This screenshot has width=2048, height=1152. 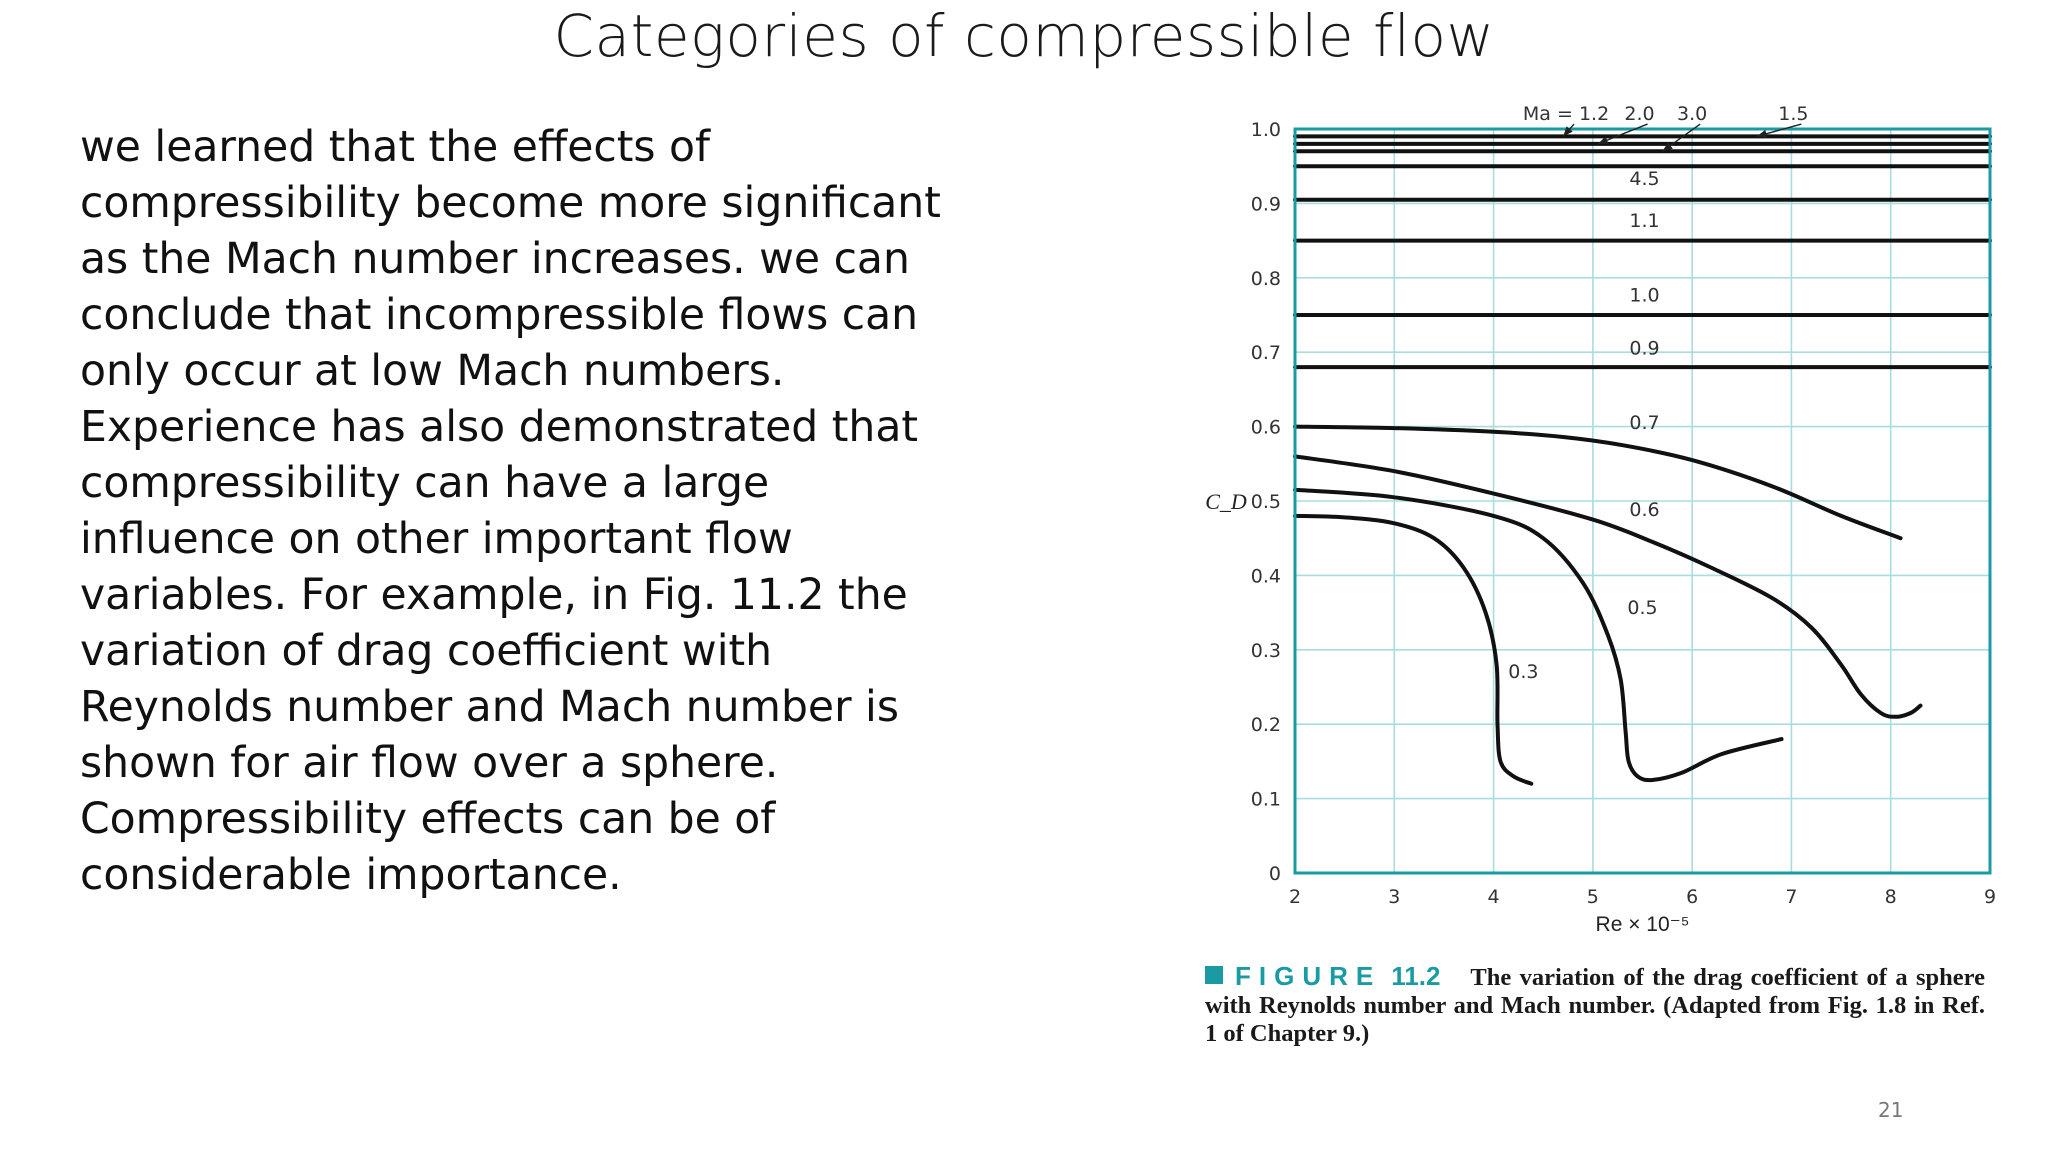 I want to click on page-number: 21, so click(x=1891, y=1110).